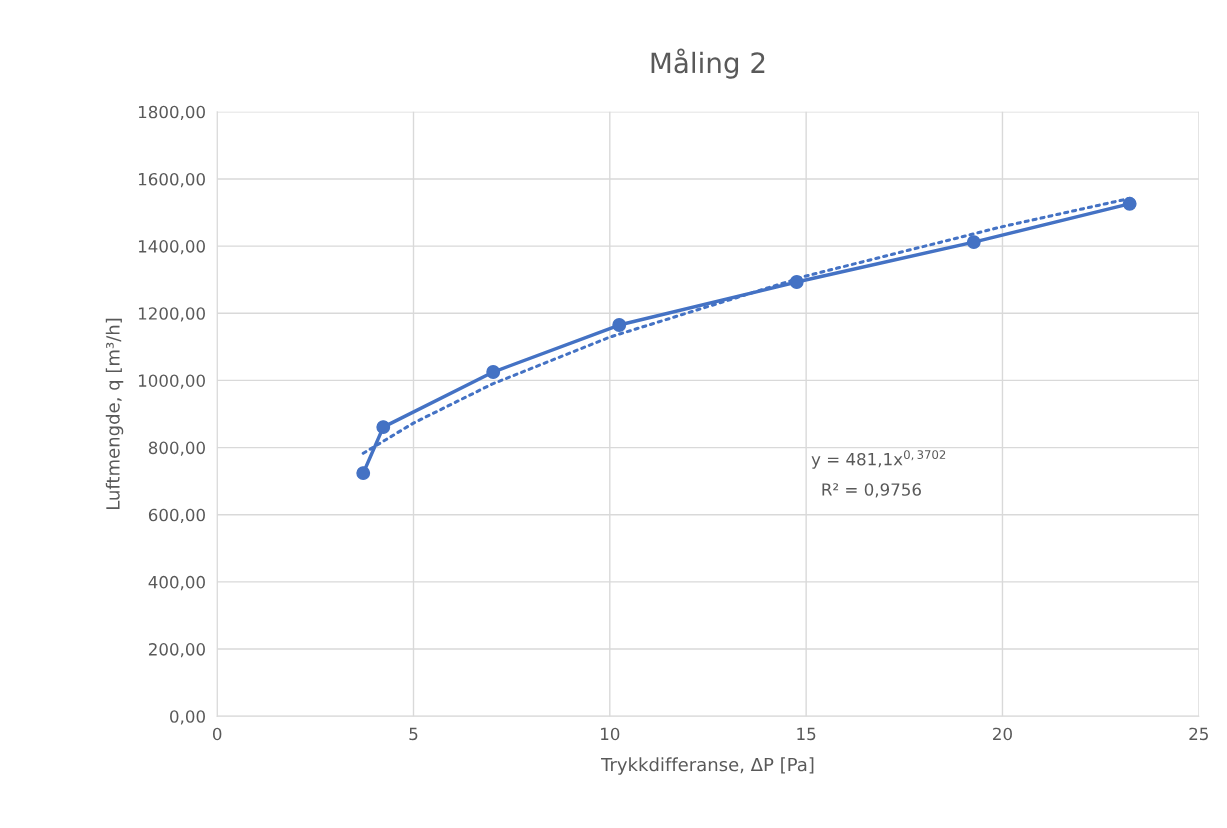  What do you see at coordinates (176, 516) in the screenshot?
I see `y-tick-label: 600,00` at bounding box center [176, 516].